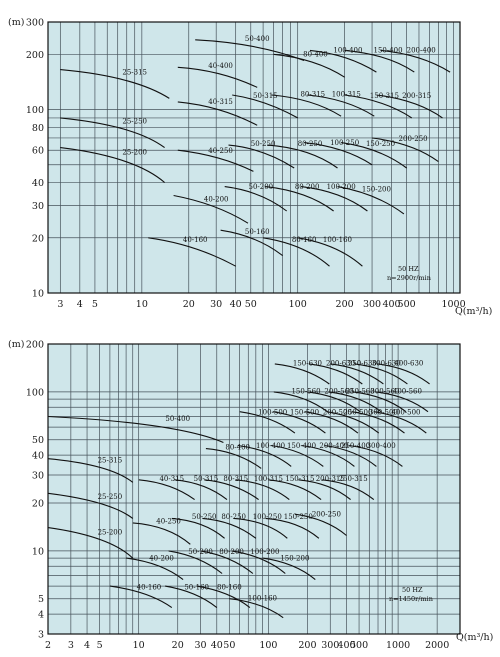  I want to click on bottom-curve-label: 80-160, so click(229, 587).